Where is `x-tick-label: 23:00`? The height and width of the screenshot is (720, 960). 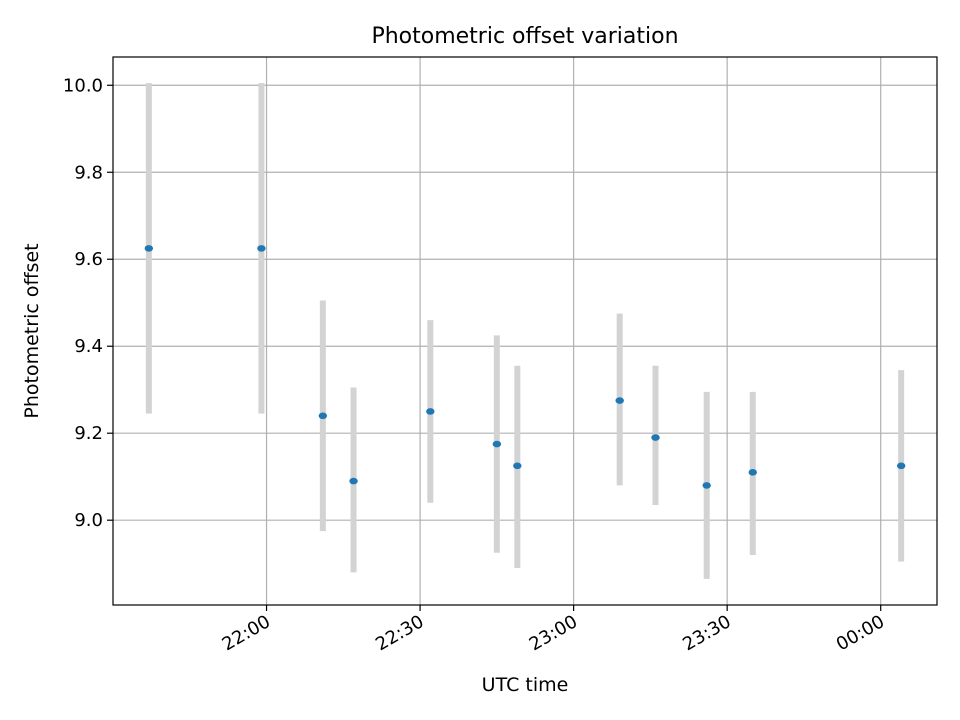 x-tick-label: 23:00 is located at coordinates (553, 633).